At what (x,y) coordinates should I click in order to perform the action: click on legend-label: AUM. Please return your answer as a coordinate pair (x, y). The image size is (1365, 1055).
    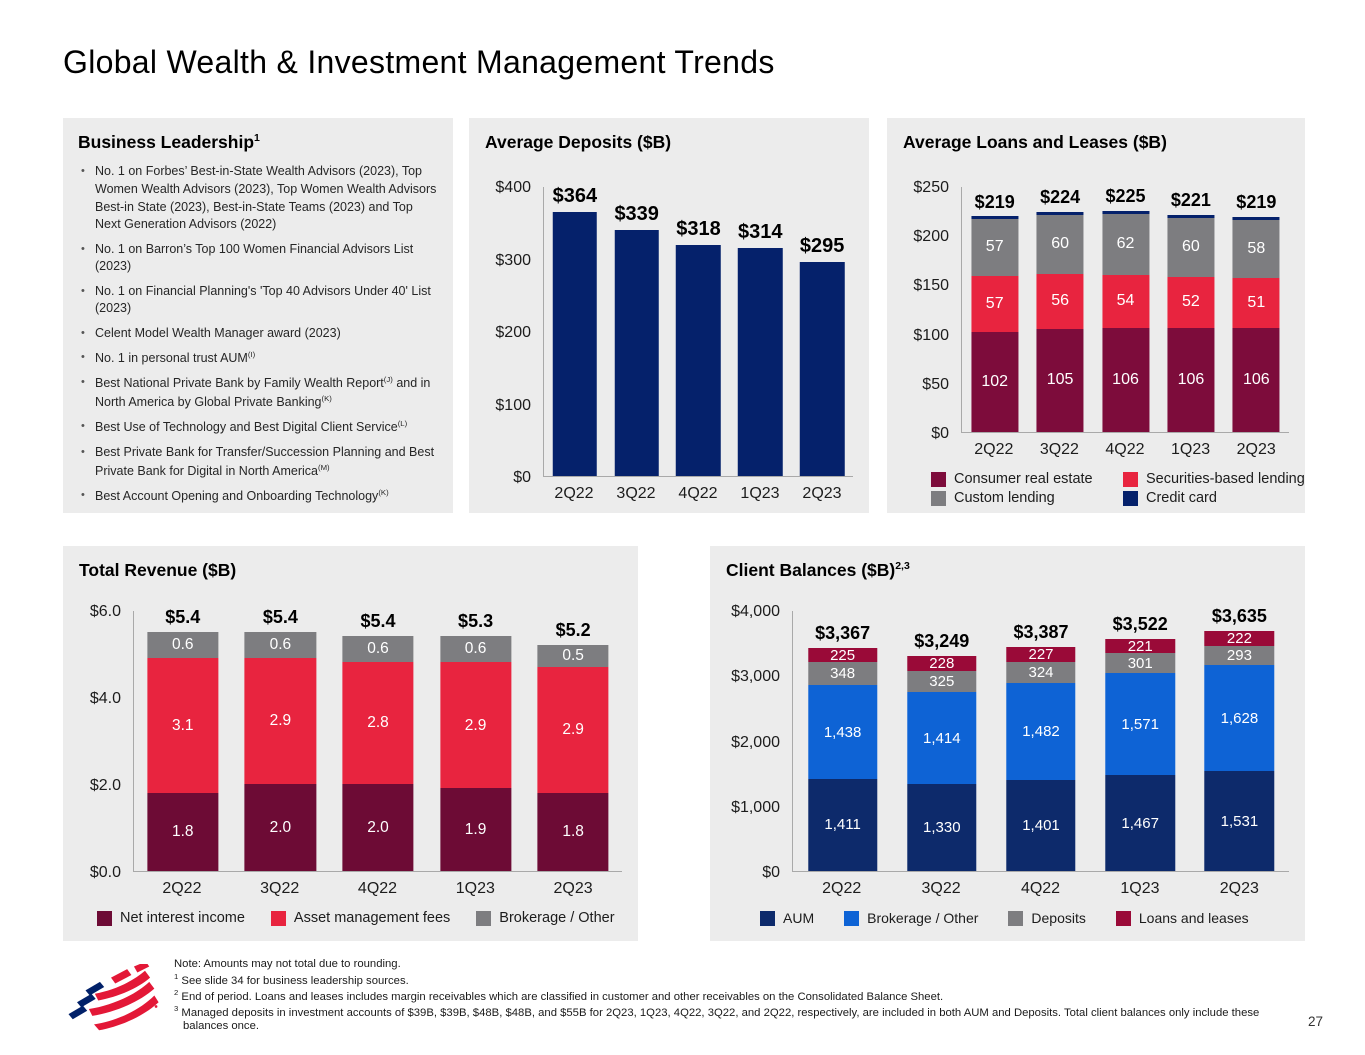
    Looking at the image, I should click on (799, 918).